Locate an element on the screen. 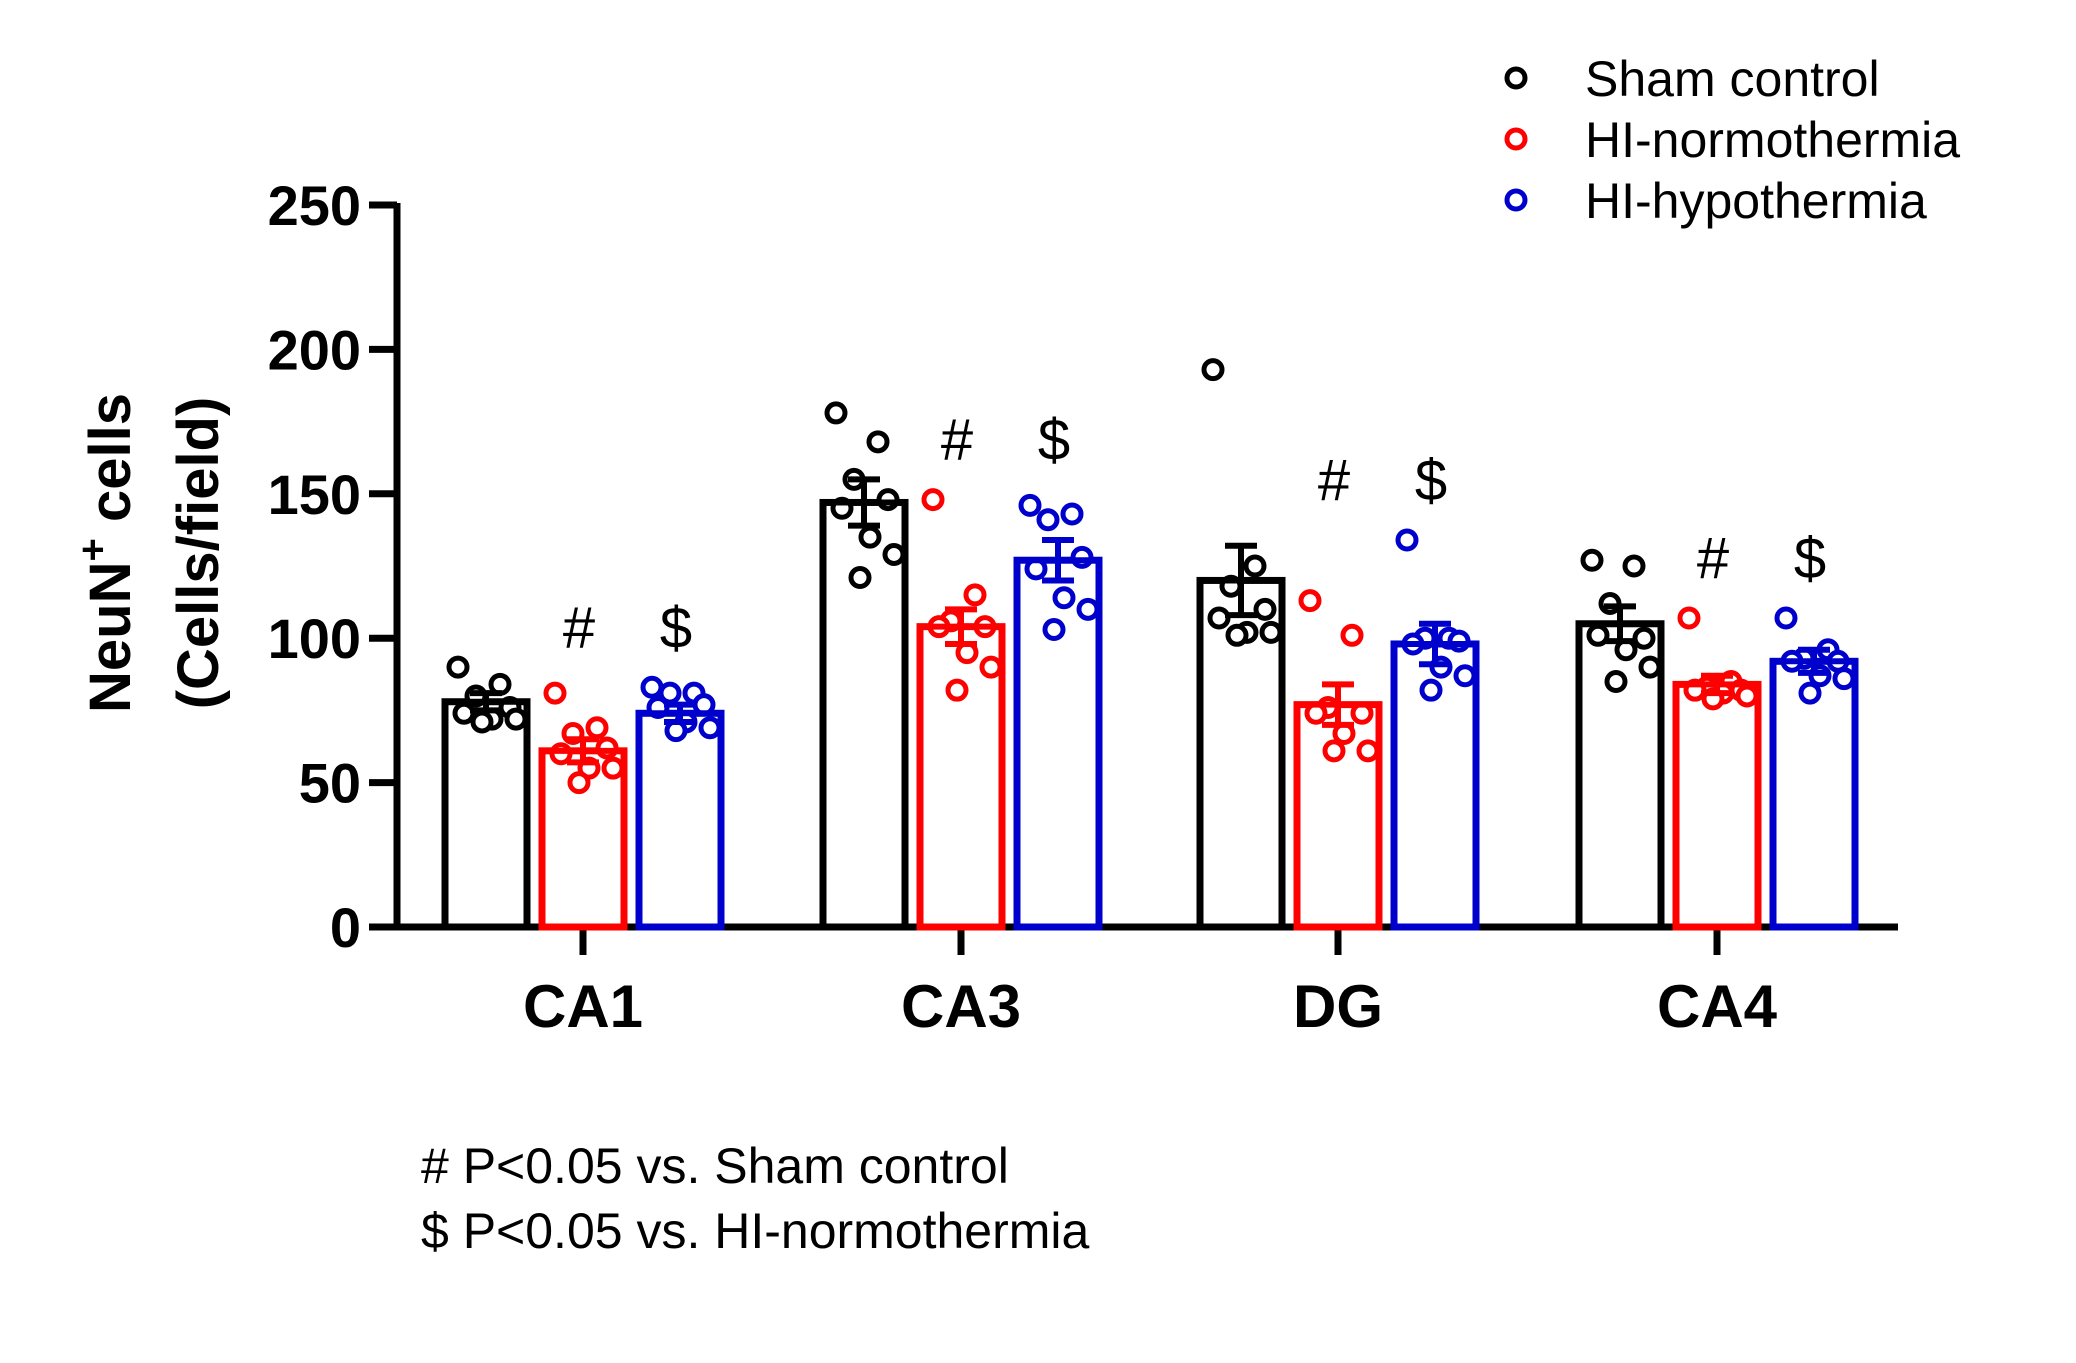 This screenshot has height=1363, width=2076. y-axis-label-main: NeuN is located at coordinates (110, 637).